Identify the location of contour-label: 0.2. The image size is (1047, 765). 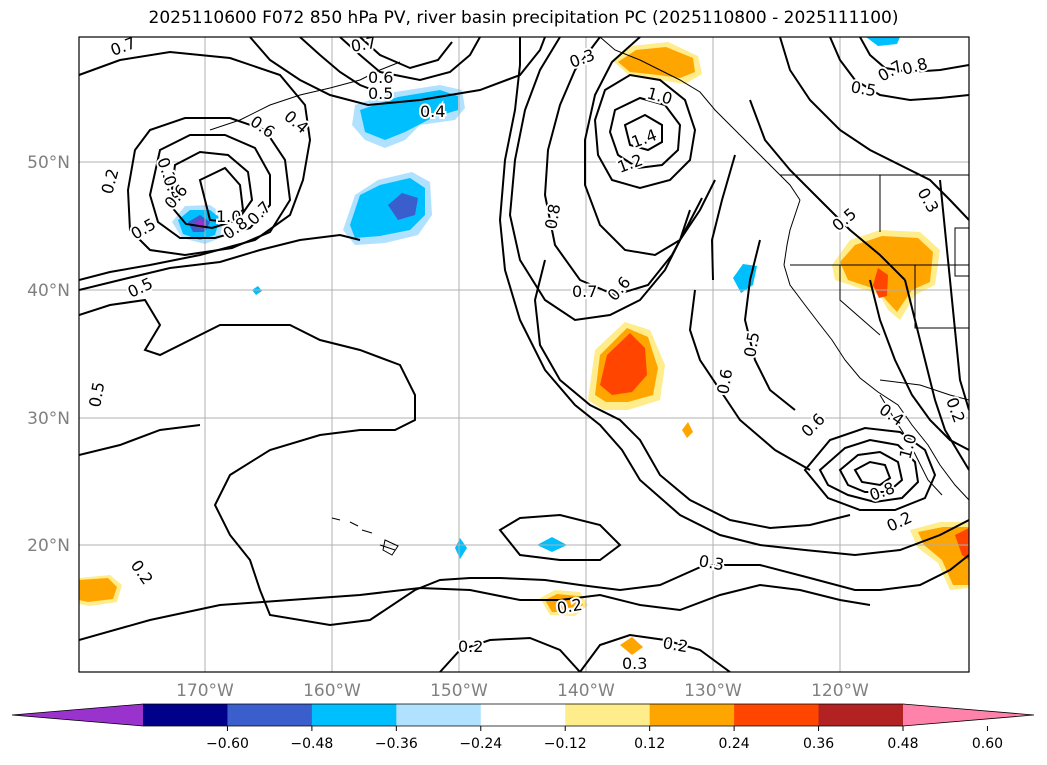
(470, 646).